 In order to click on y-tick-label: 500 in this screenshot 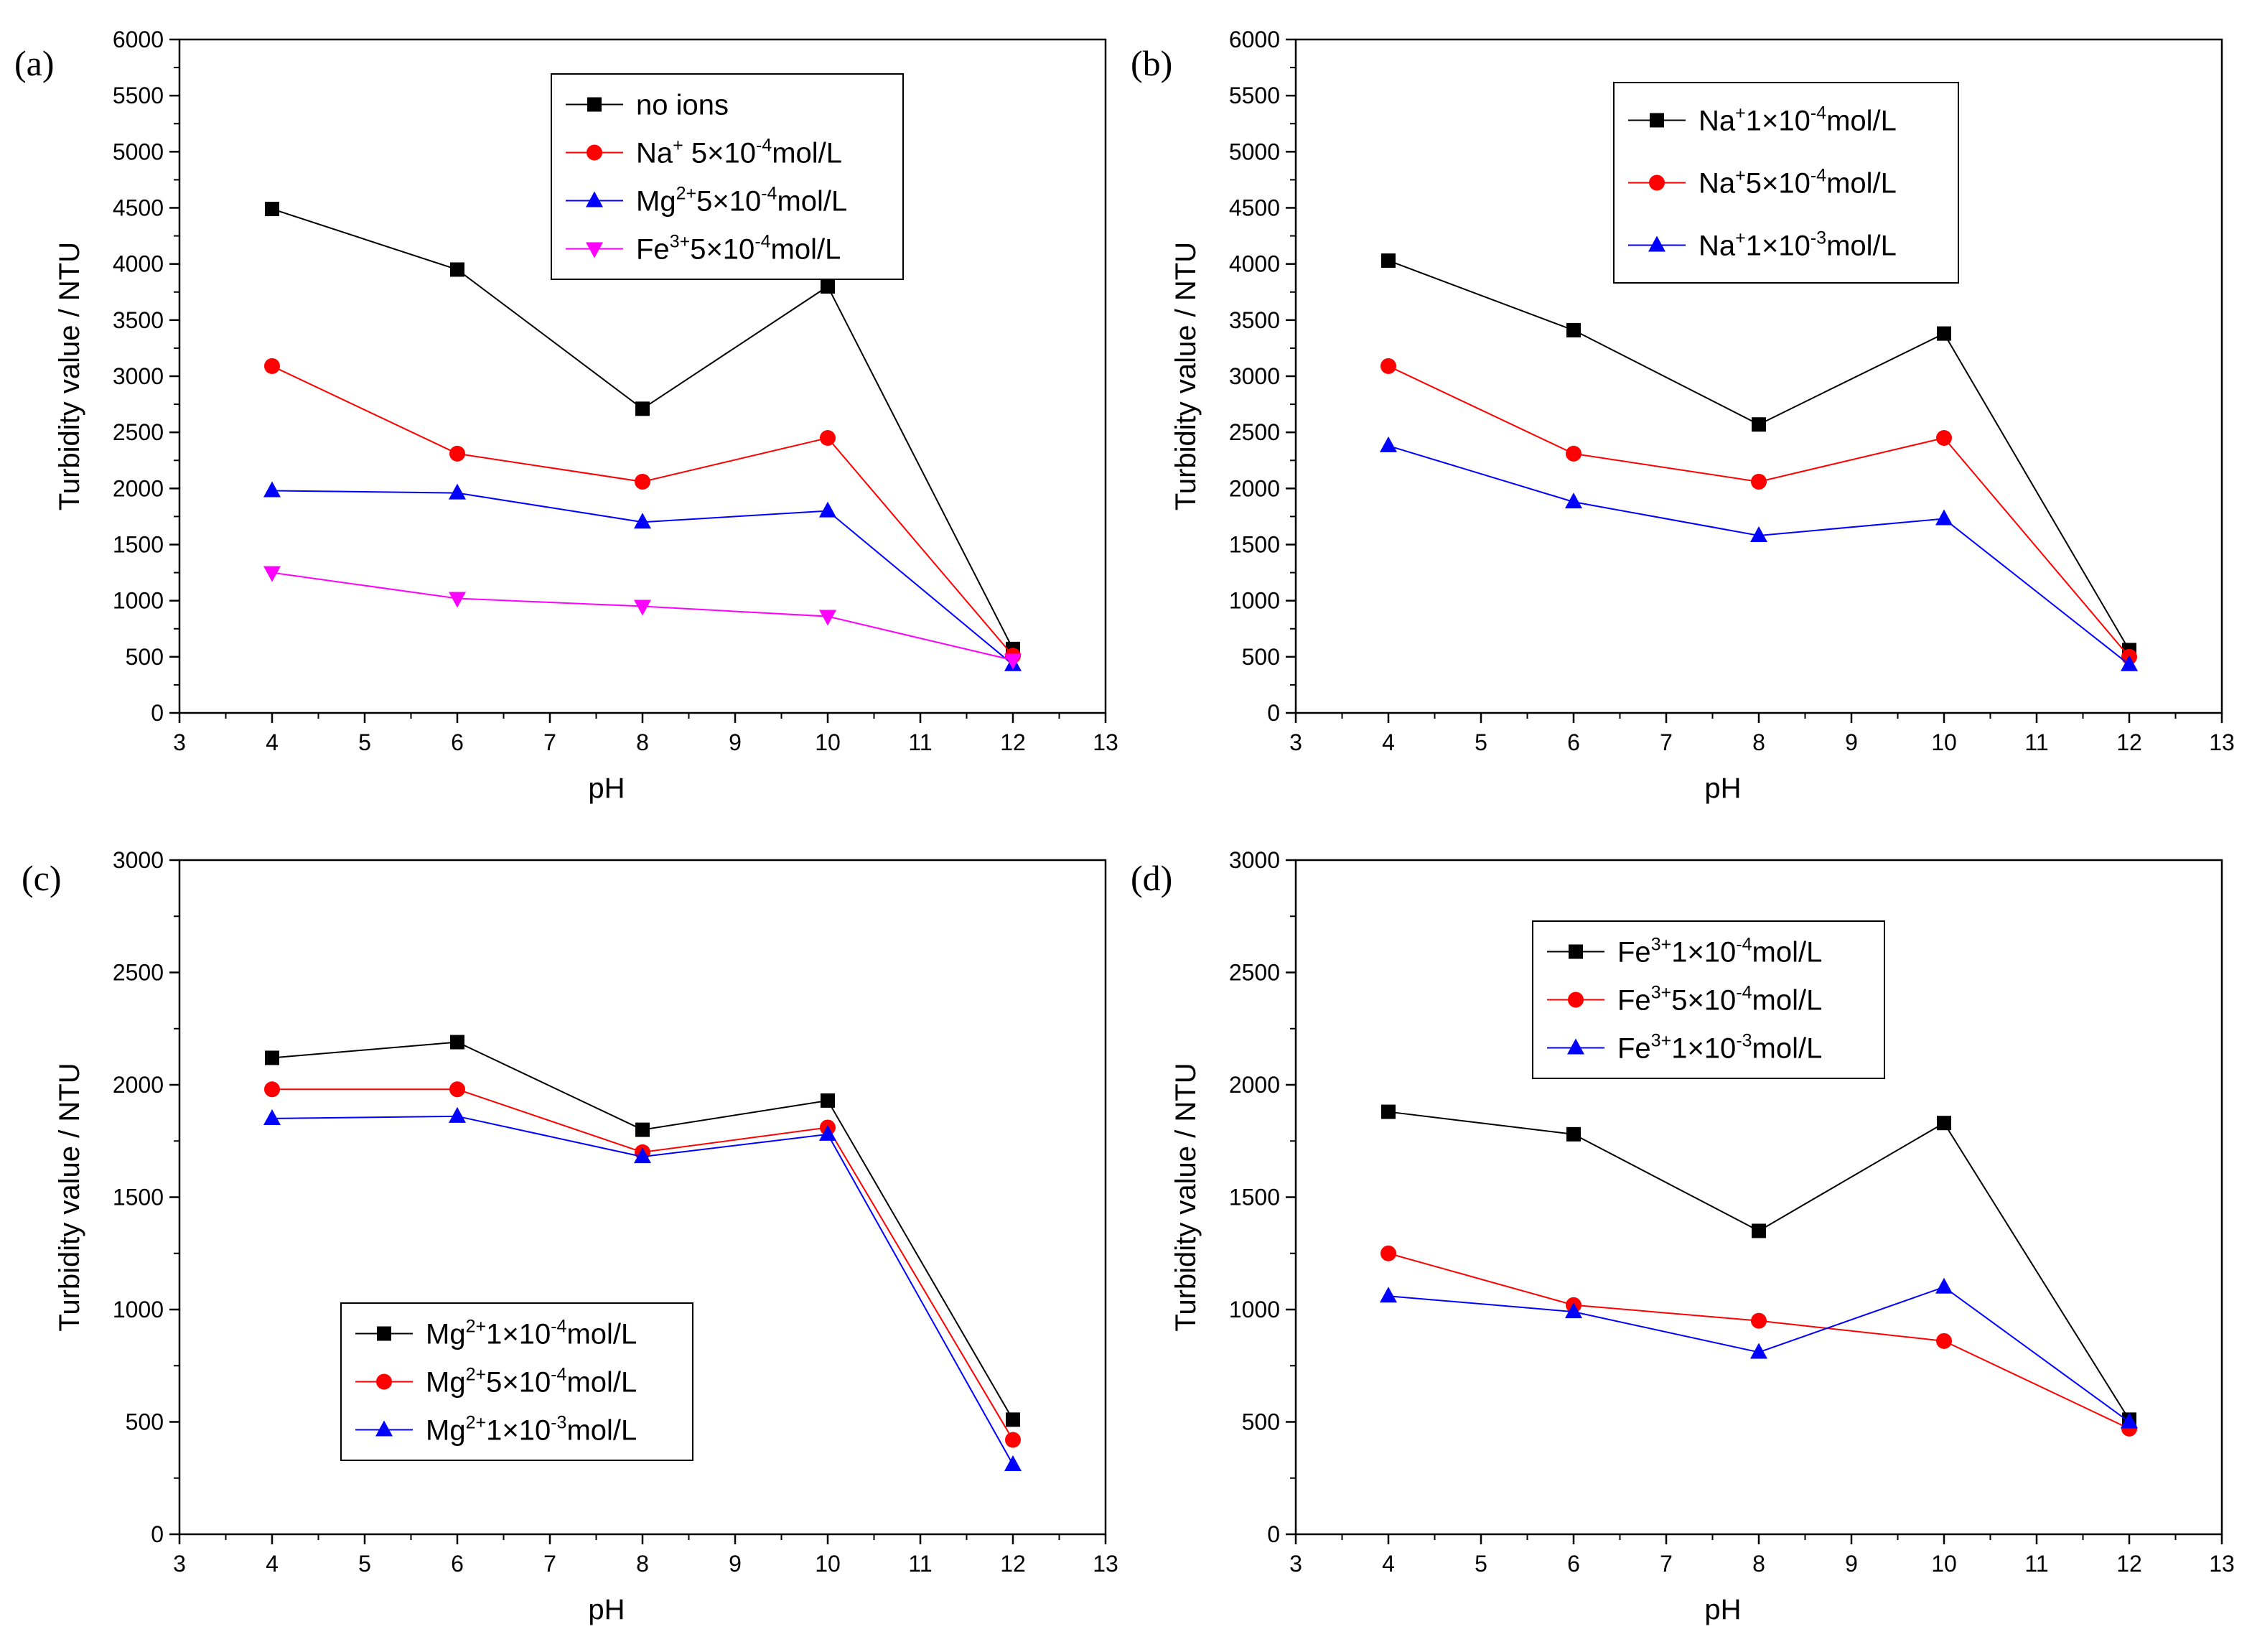, I will do `click(145, 657)`.